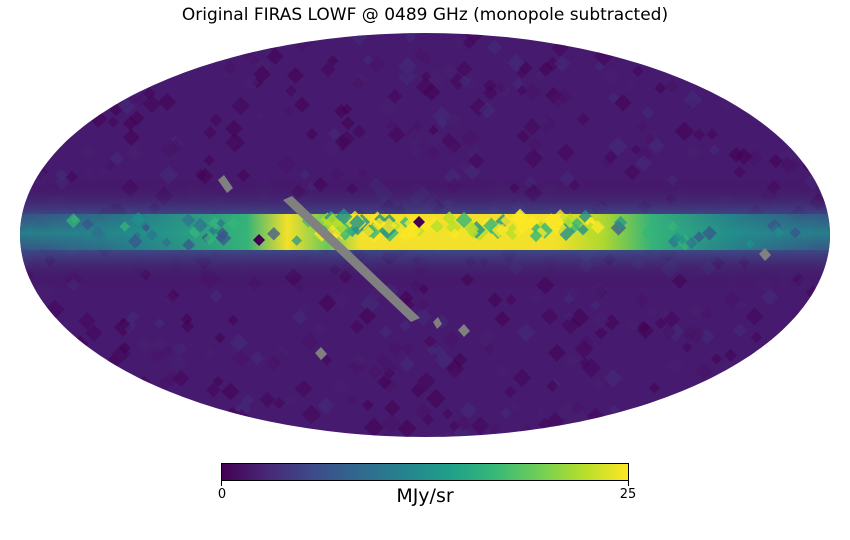  What do you see at coordinates (222, 494) in the screenshot?
I see `colorbar-min-label: 0` at bounding box center [222, 494].